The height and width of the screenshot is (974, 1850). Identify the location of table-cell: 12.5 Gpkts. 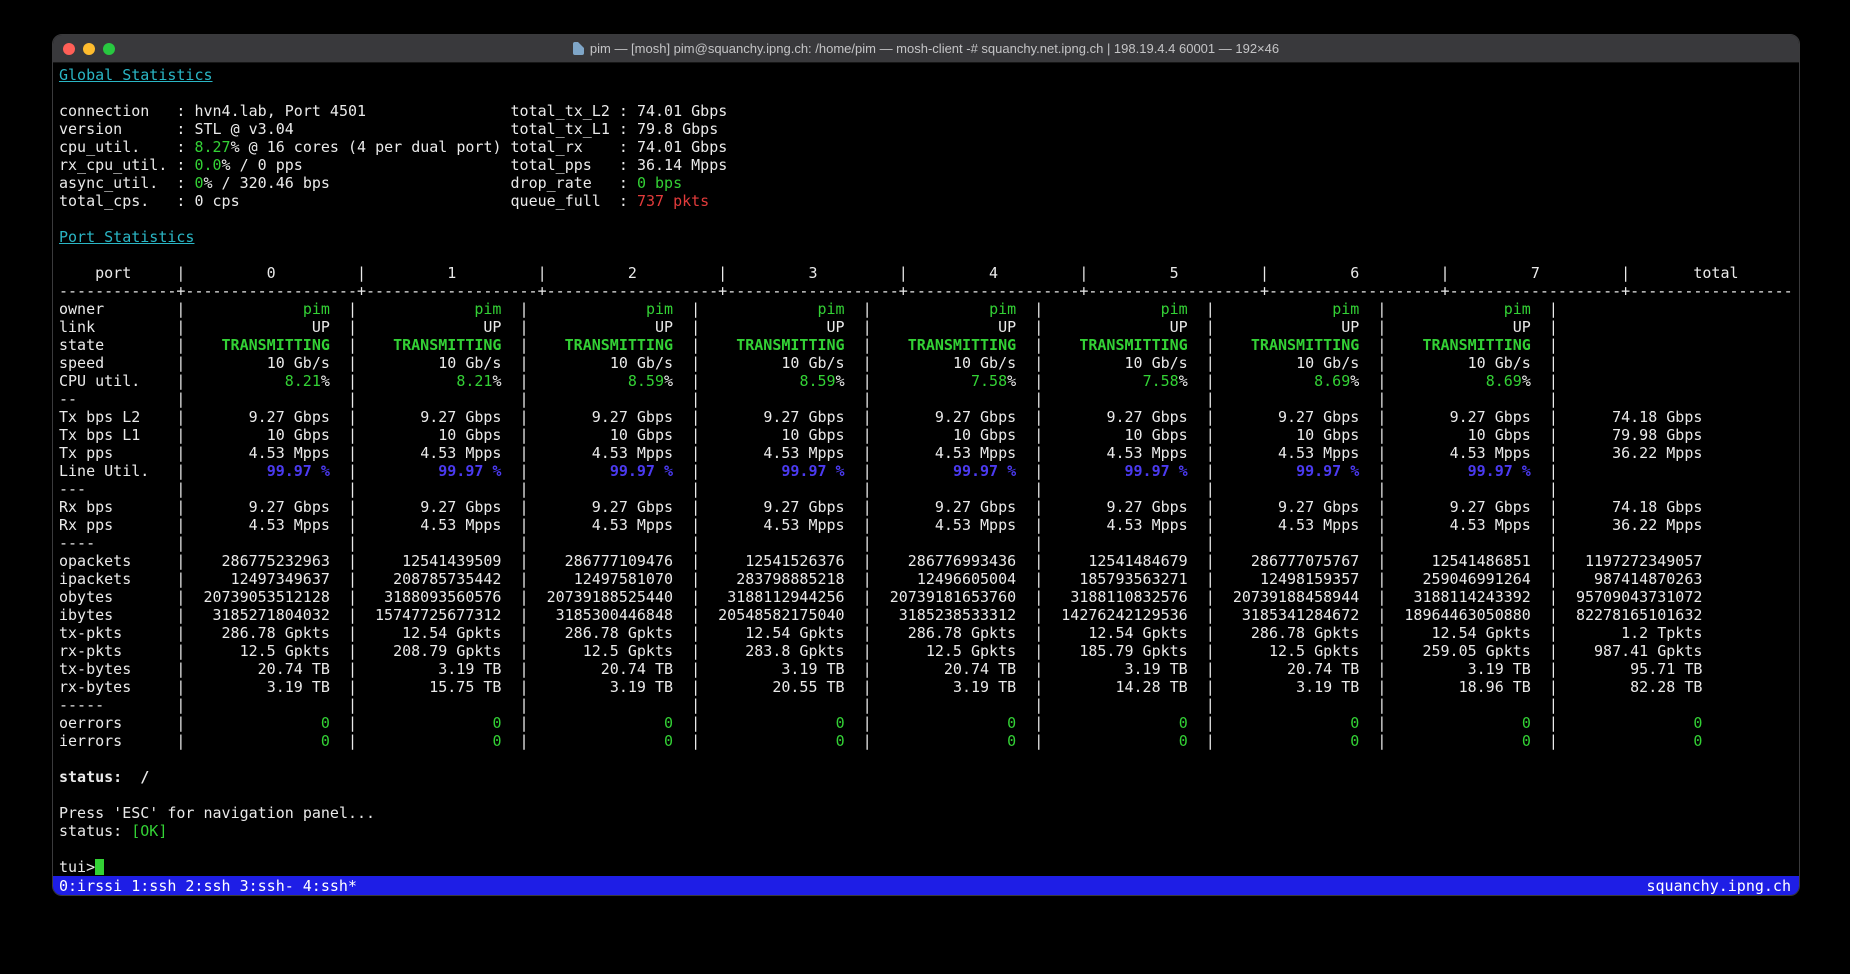
(628, 651).